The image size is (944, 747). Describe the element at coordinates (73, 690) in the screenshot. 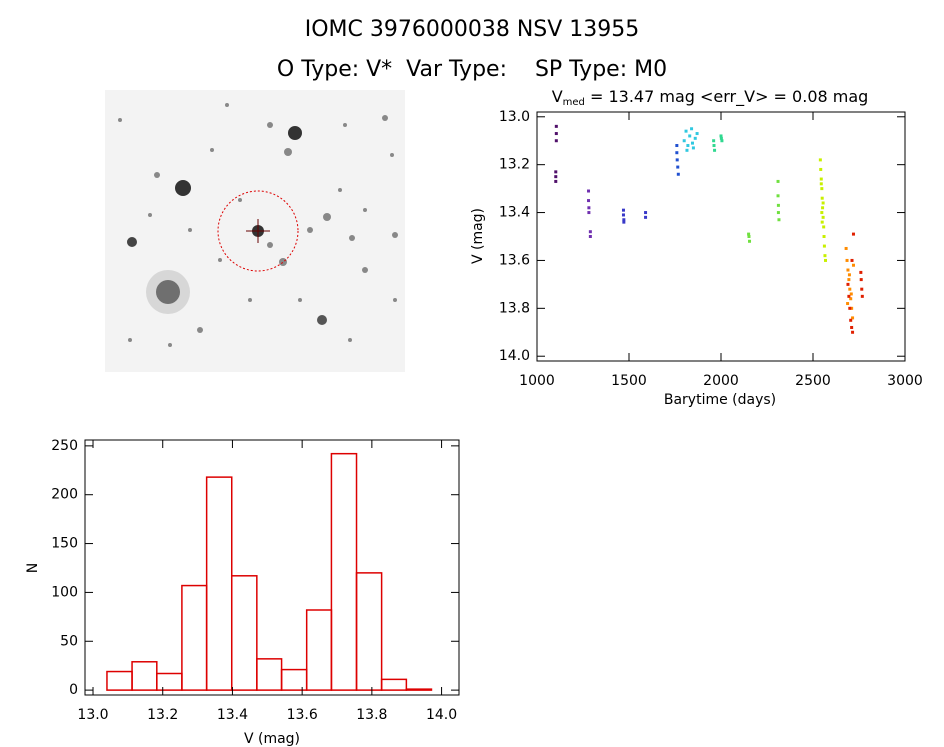

I see `y-tick-label: 0` at that location.